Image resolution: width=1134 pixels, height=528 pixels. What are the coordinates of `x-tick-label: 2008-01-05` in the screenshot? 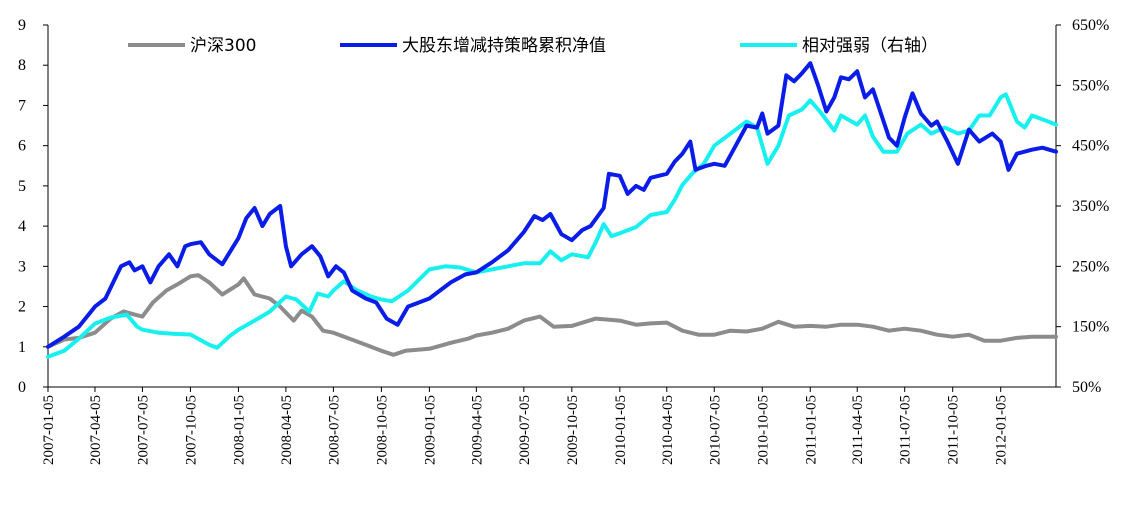 It's located at (239, 430).